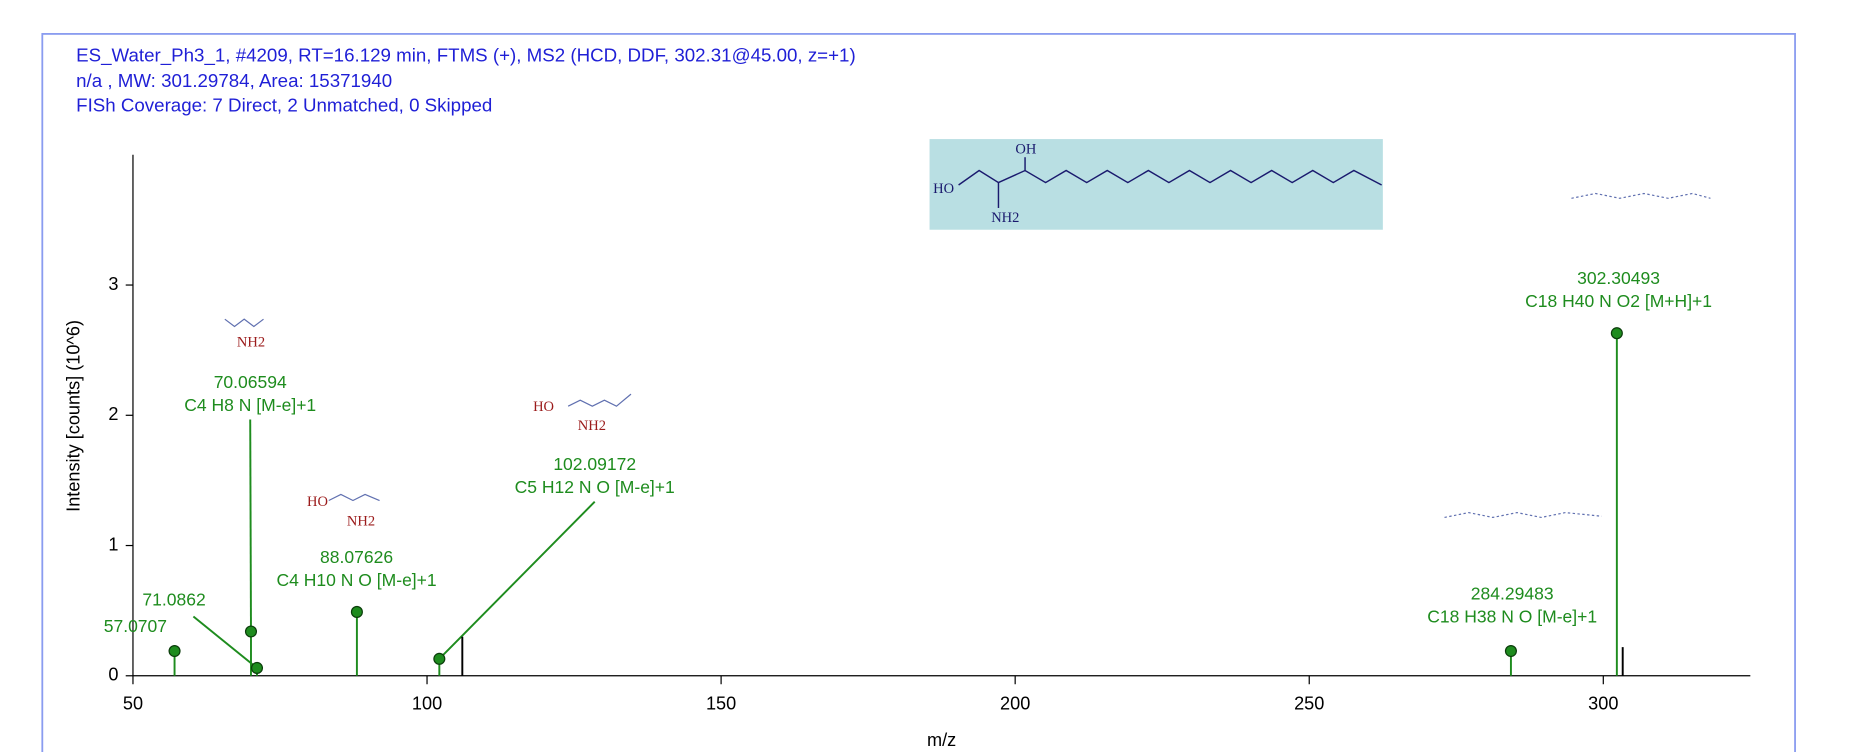  What do you see at coordinates (113, 414) in the screenshot?
I see `y-tick-label: 2` at bounding box center [113, 414].